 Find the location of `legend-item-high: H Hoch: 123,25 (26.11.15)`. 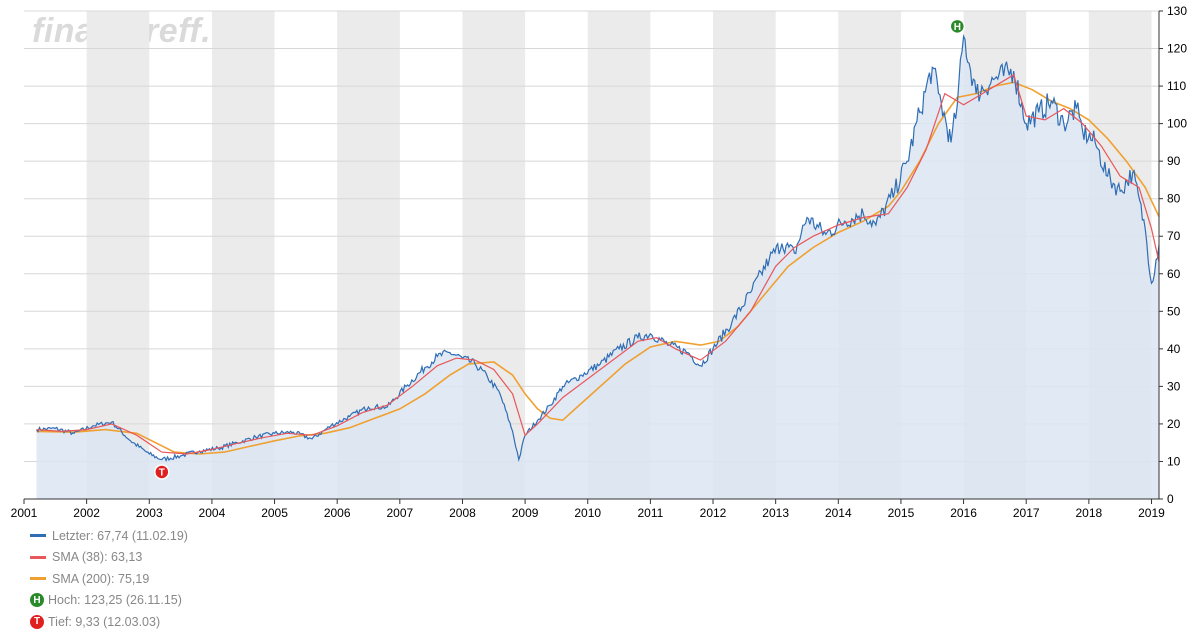

legend-item-high: H Hoch: 123,25 (26.11.15) is located at coordinates (109, 601).